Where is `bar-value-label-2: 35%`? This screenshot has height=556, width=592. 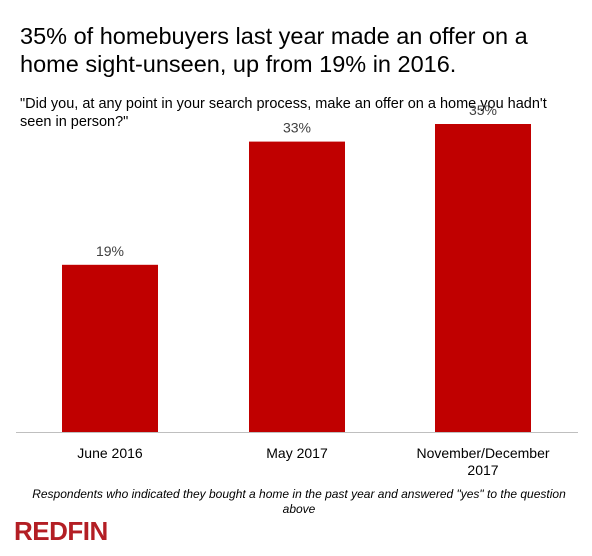 bar-value-label-2: 35% is located at coordinates (483, 110).